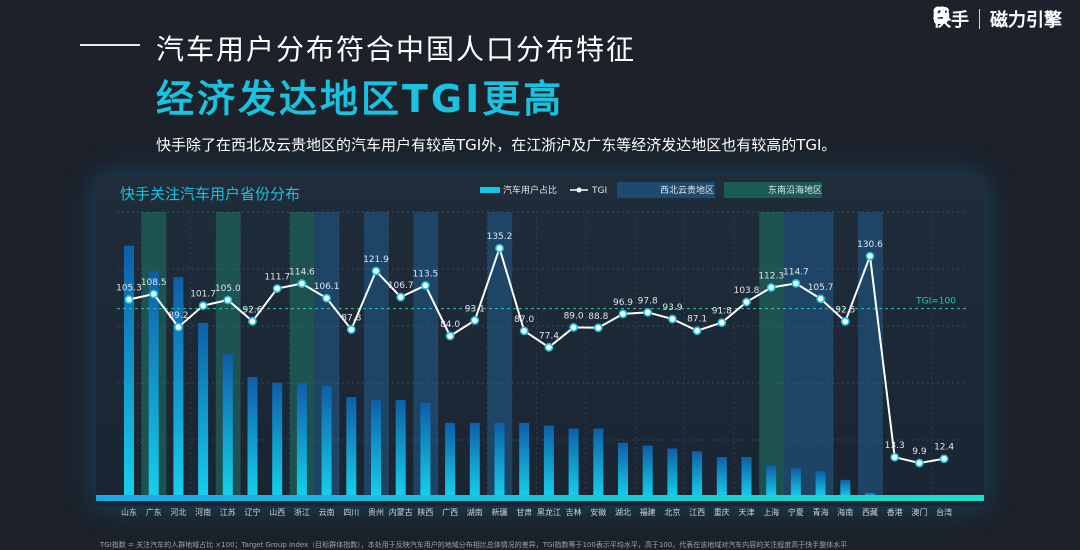 This screenshot has height=550, width=1080. What do you see at coordinates (598, 512) in the screenshot?
I see `x-label-安徽: 安徽` at bounding box center [598, 512].